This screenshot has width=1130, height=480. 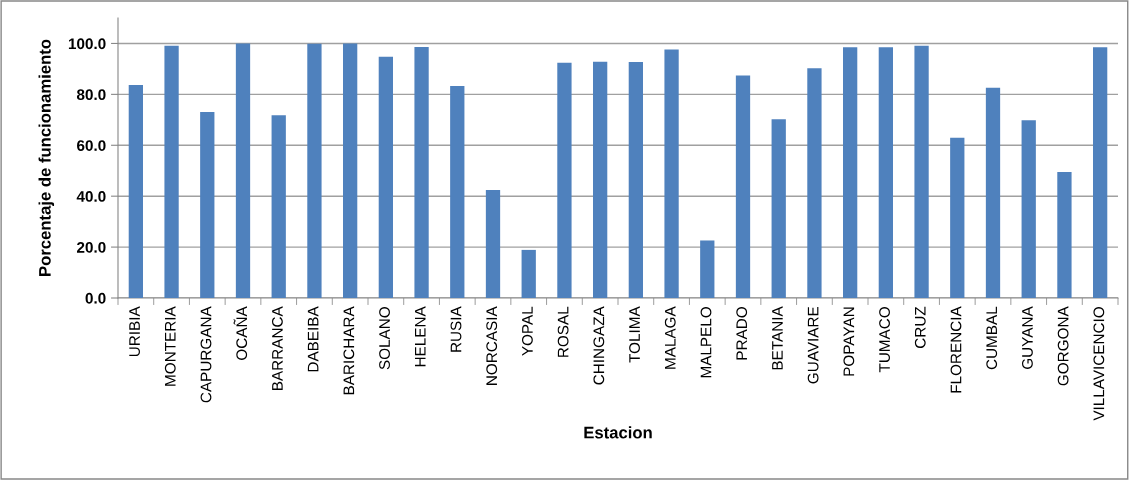 I want to click on y-tick-label: 100.0, so click(x=87, y=44).